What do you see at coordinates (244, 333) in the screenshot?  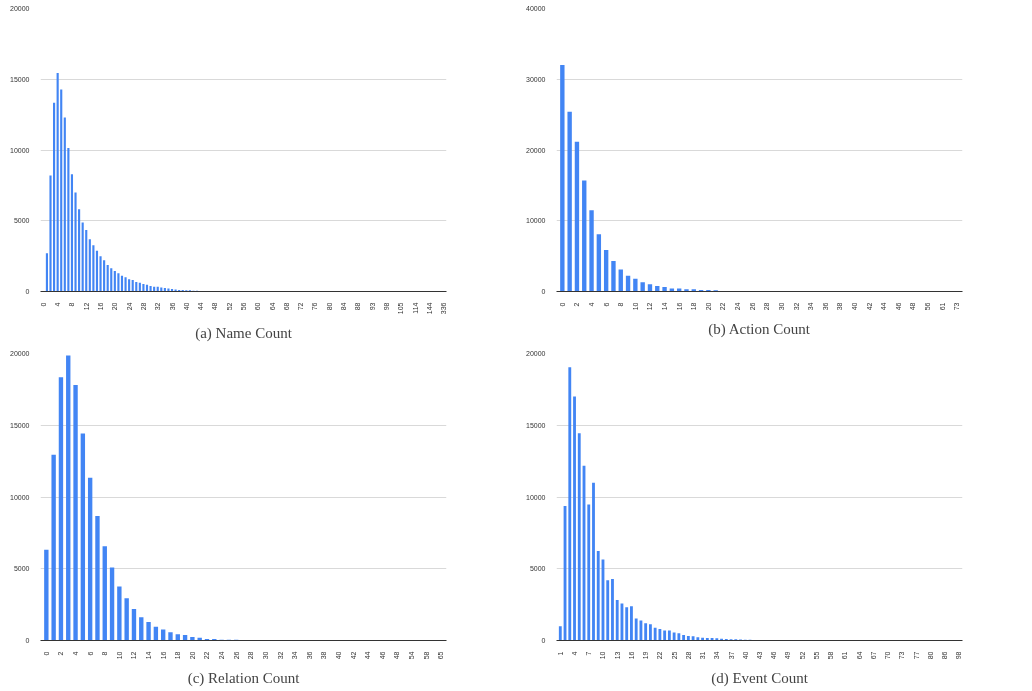 I see `text: (a) Name Count` at bounding box center [244, 333].